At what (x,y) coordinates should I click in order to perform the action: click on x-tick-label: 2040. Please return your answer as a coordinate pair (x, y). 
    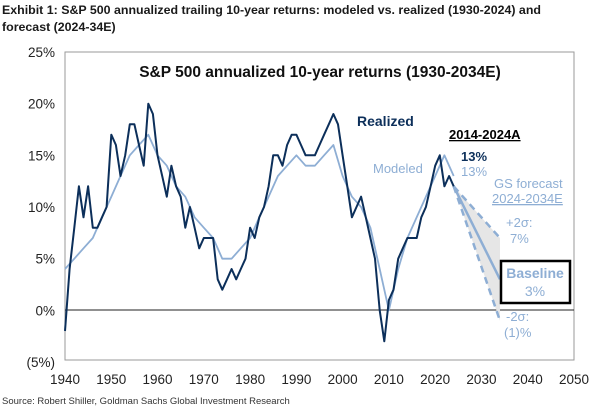
    Looking at the image, I should click on (528, 379).